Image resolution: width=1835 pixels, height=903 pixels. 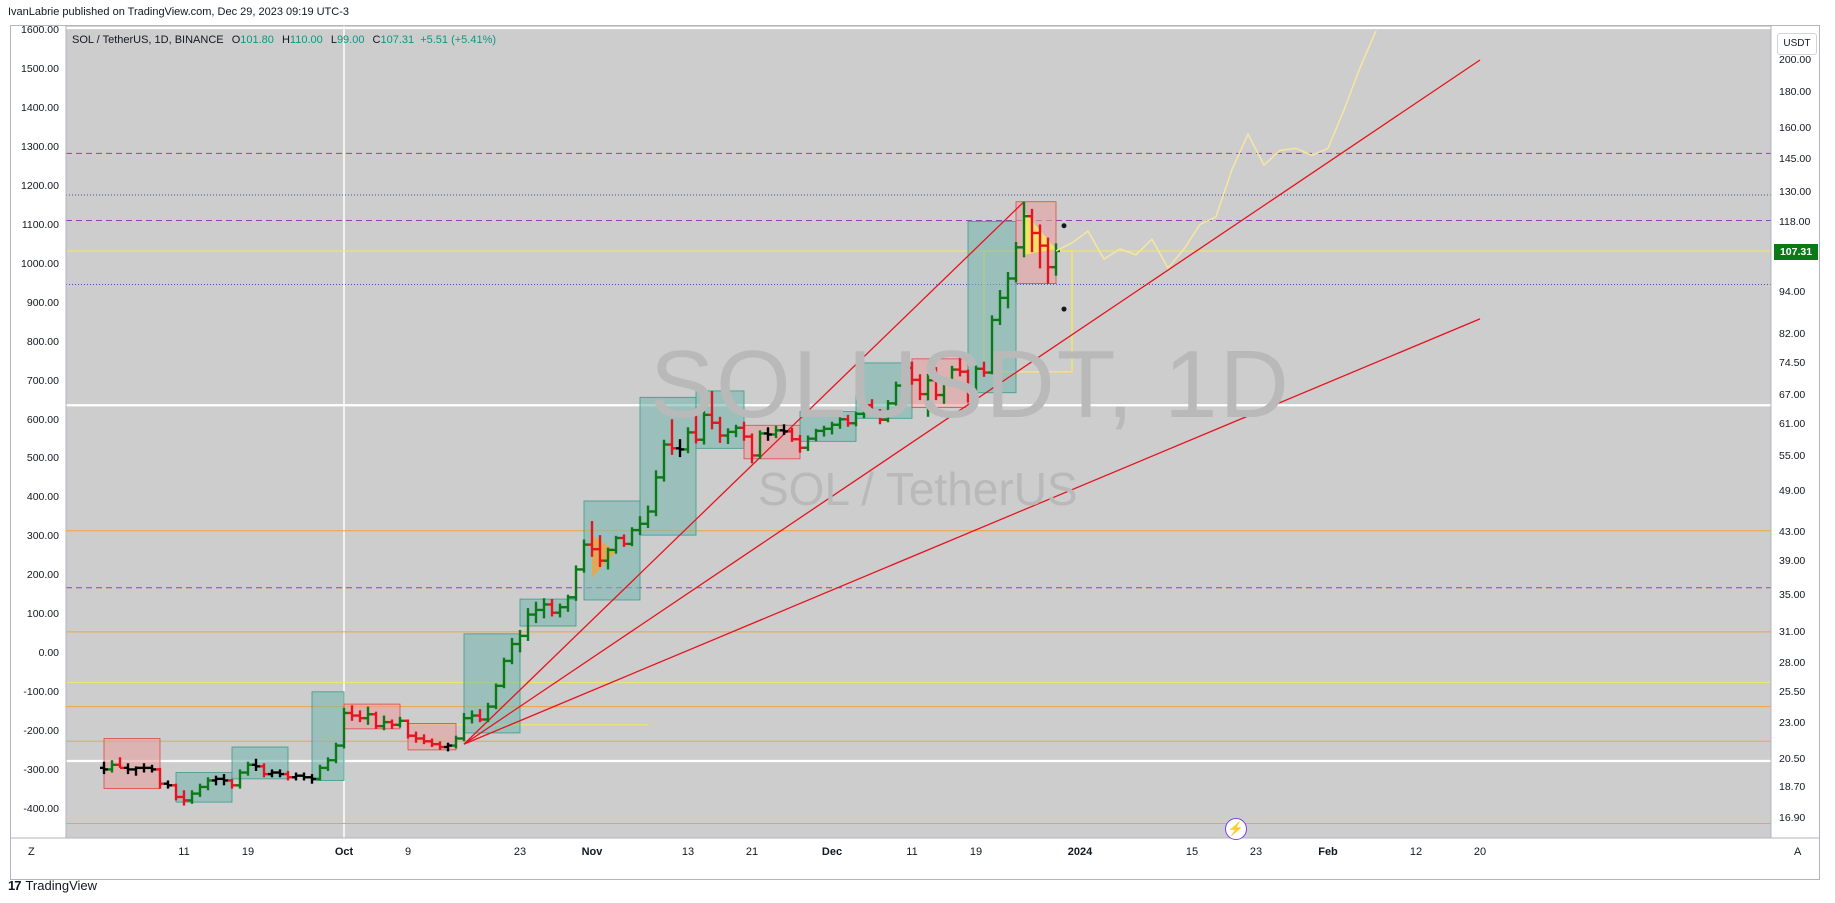 What do you see at coordinates (458, 40) in the screenshot?
I see `legend-change: +5.51 (+5.41%)` at bounding box center [458, 40].